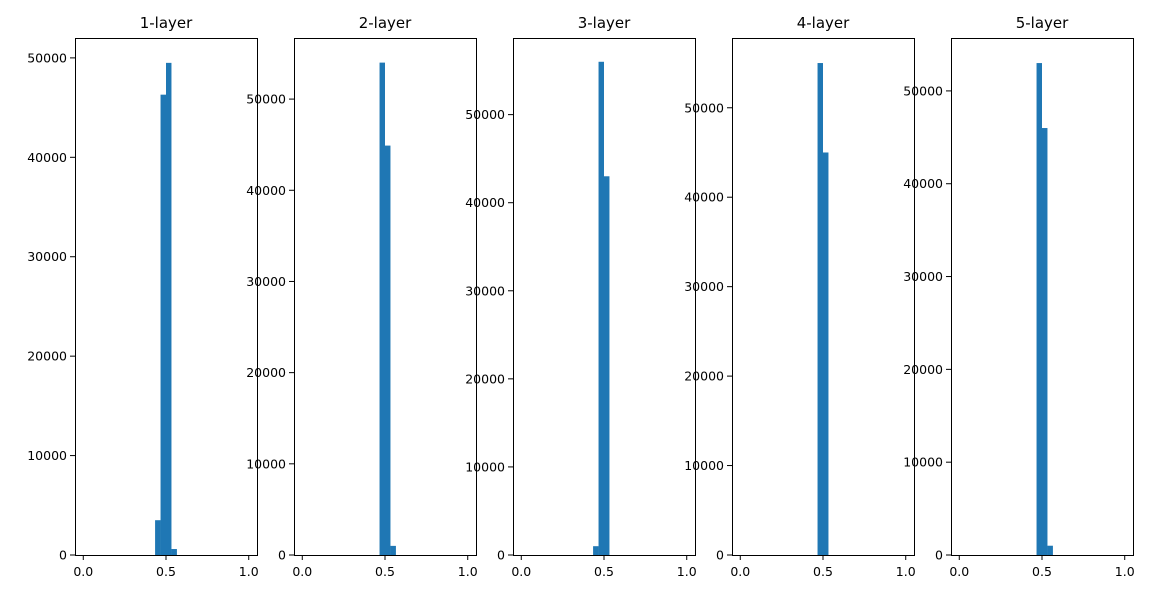 This screenshot has height=613, width=1168. I want to click on panel-title: 2-layer, so click(385, 23).